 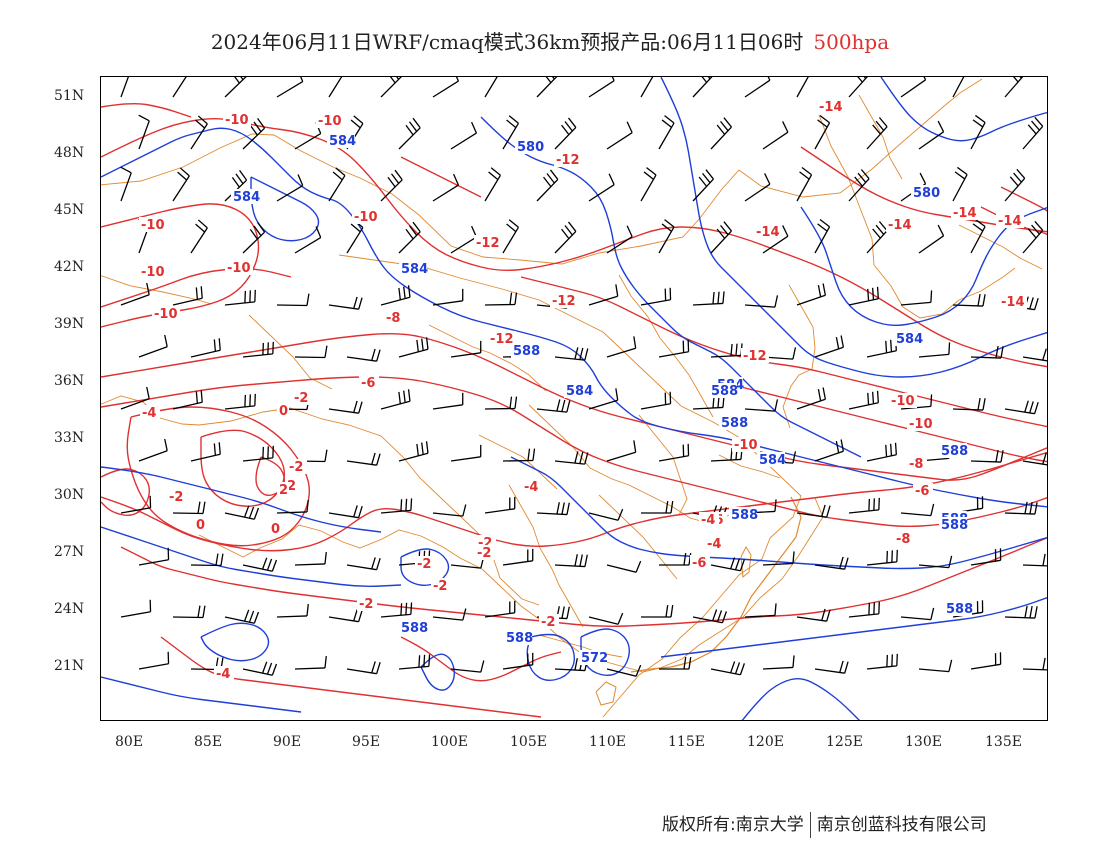 What do you see at coordinates (844, 742) in the screenshot?
I see `longitude-label: 125E` at bounding box center [844, 742].